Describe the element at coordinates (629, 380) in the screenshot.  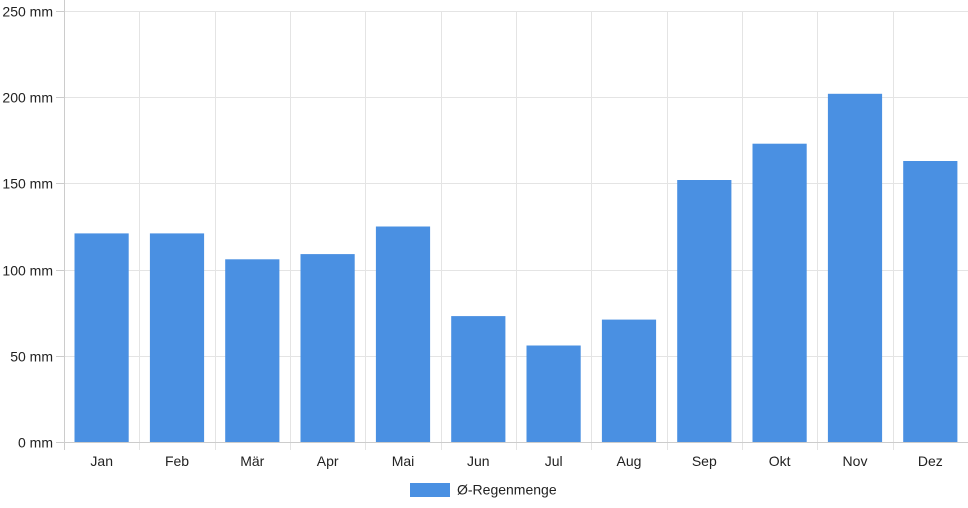
I see `bar-aug` at that location.